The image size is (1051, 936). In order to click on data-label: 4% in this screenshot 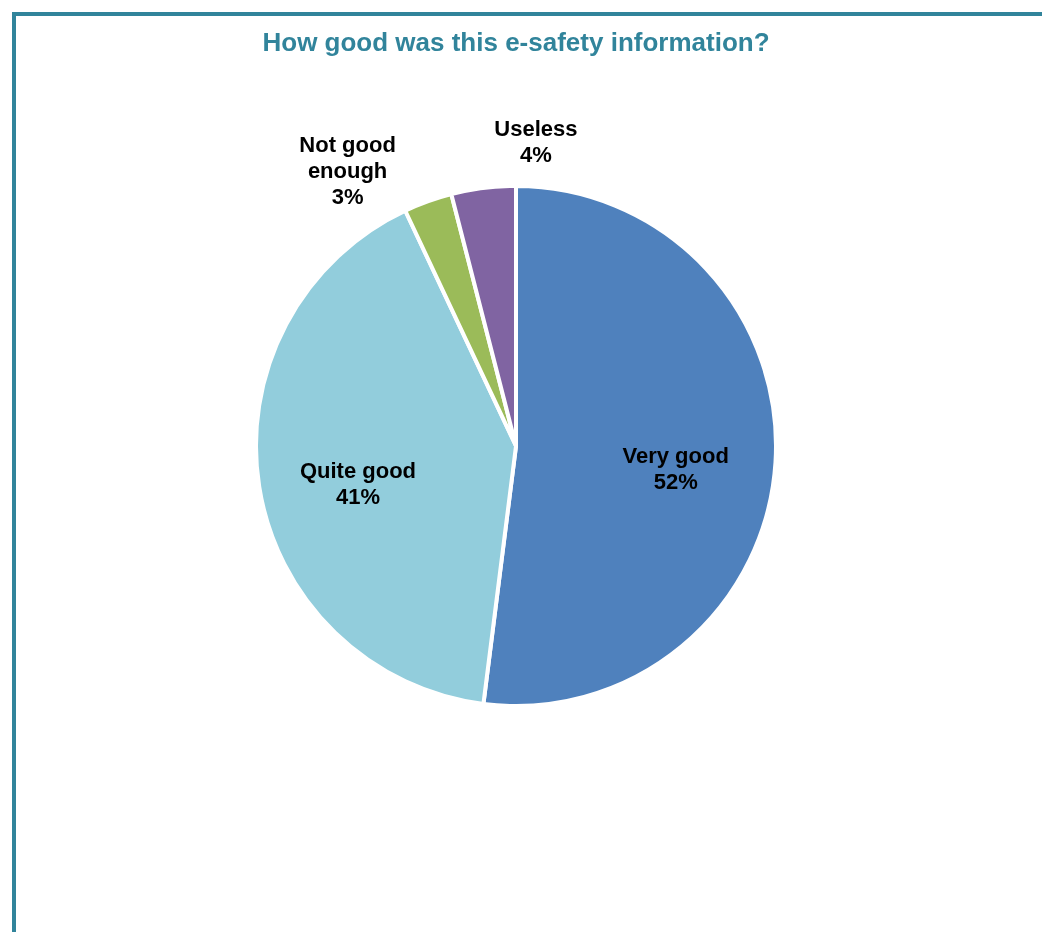, I will do `click(535, 154)`.